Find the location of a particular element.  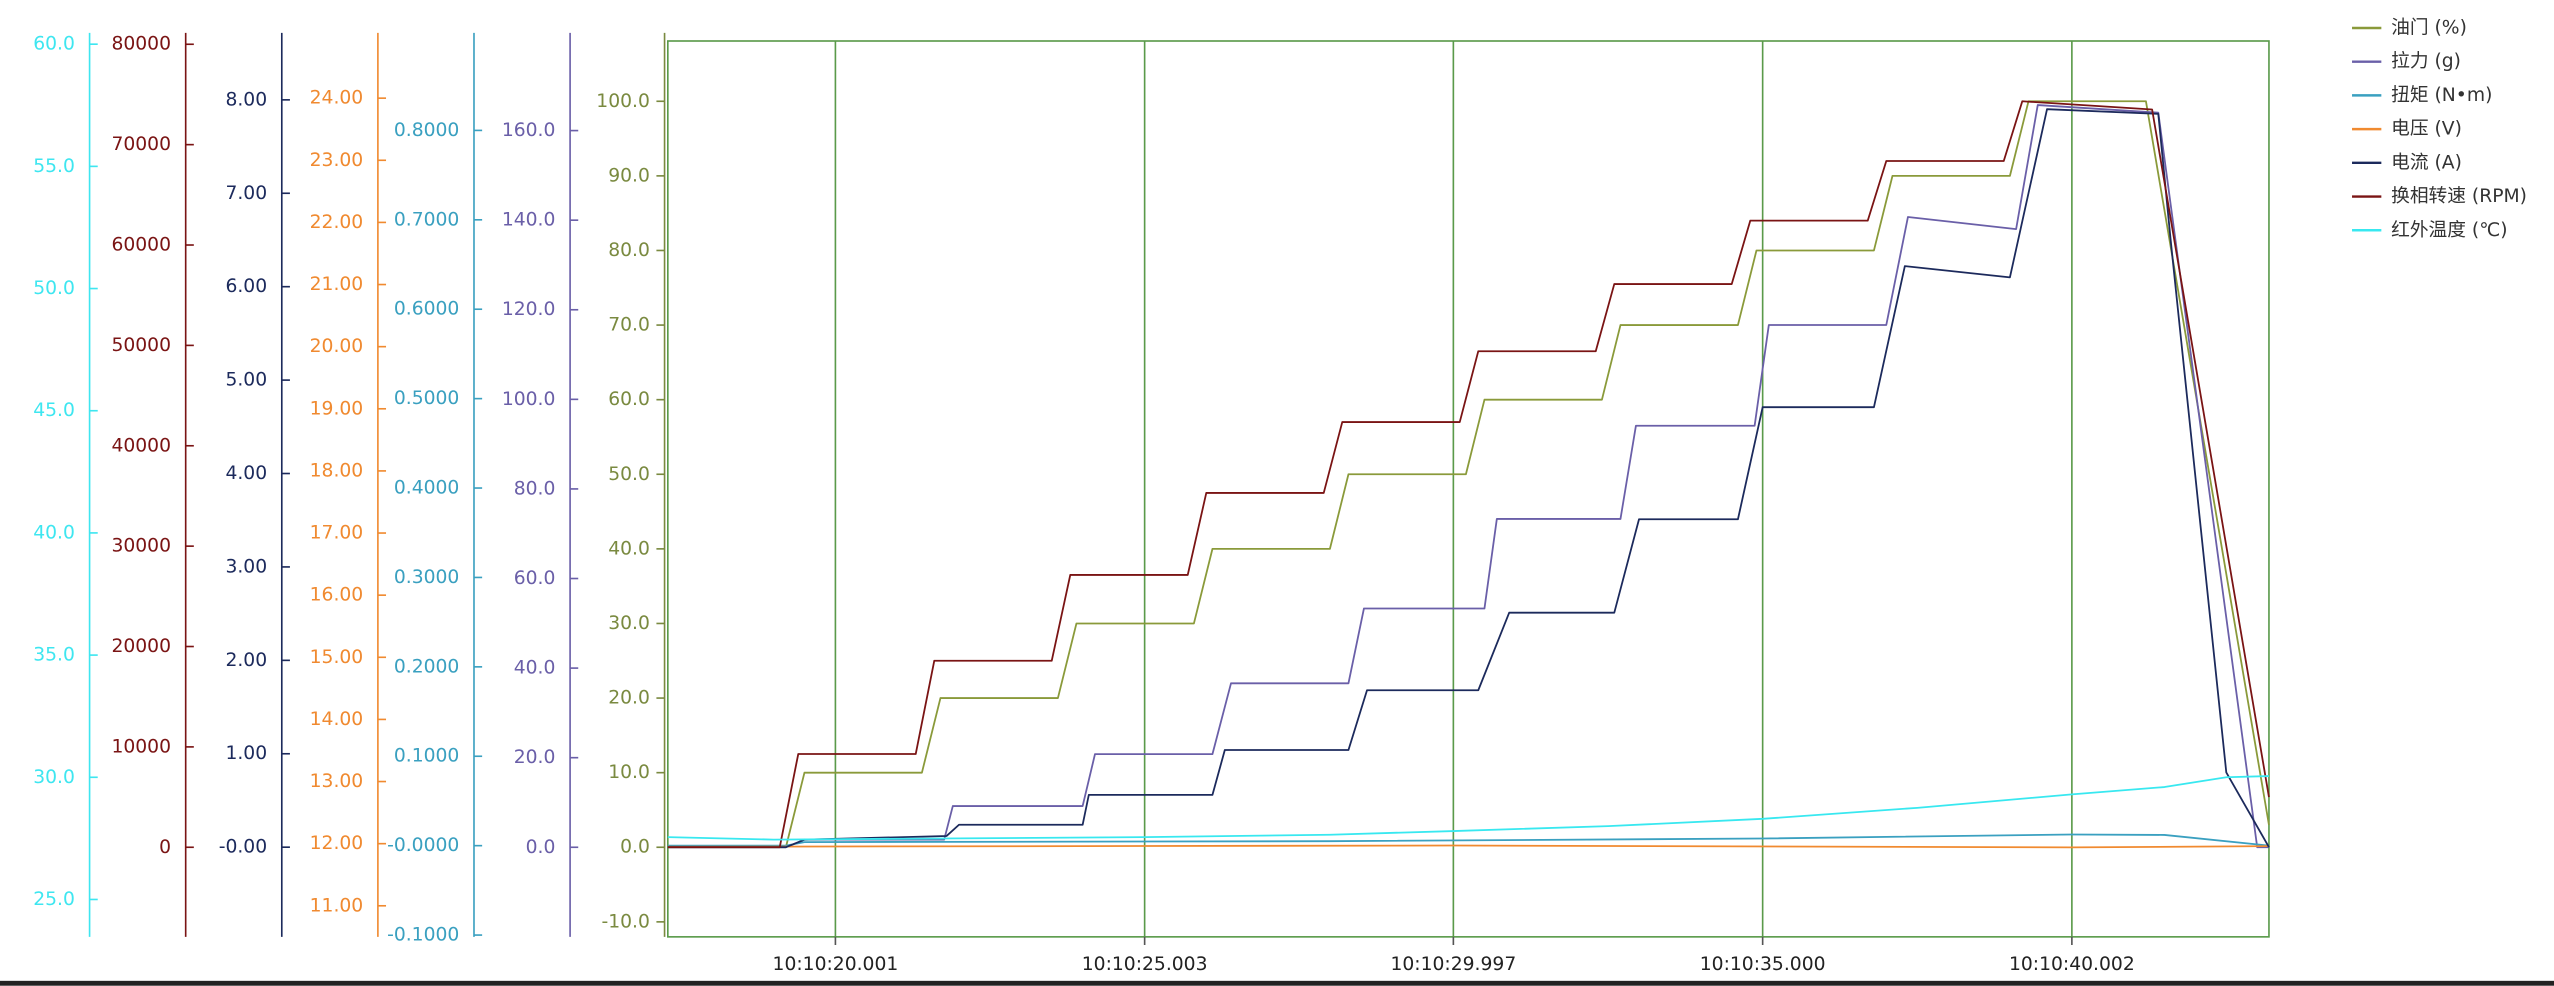

y-tick-label: 160.0 is located at coordinates (529, 130).